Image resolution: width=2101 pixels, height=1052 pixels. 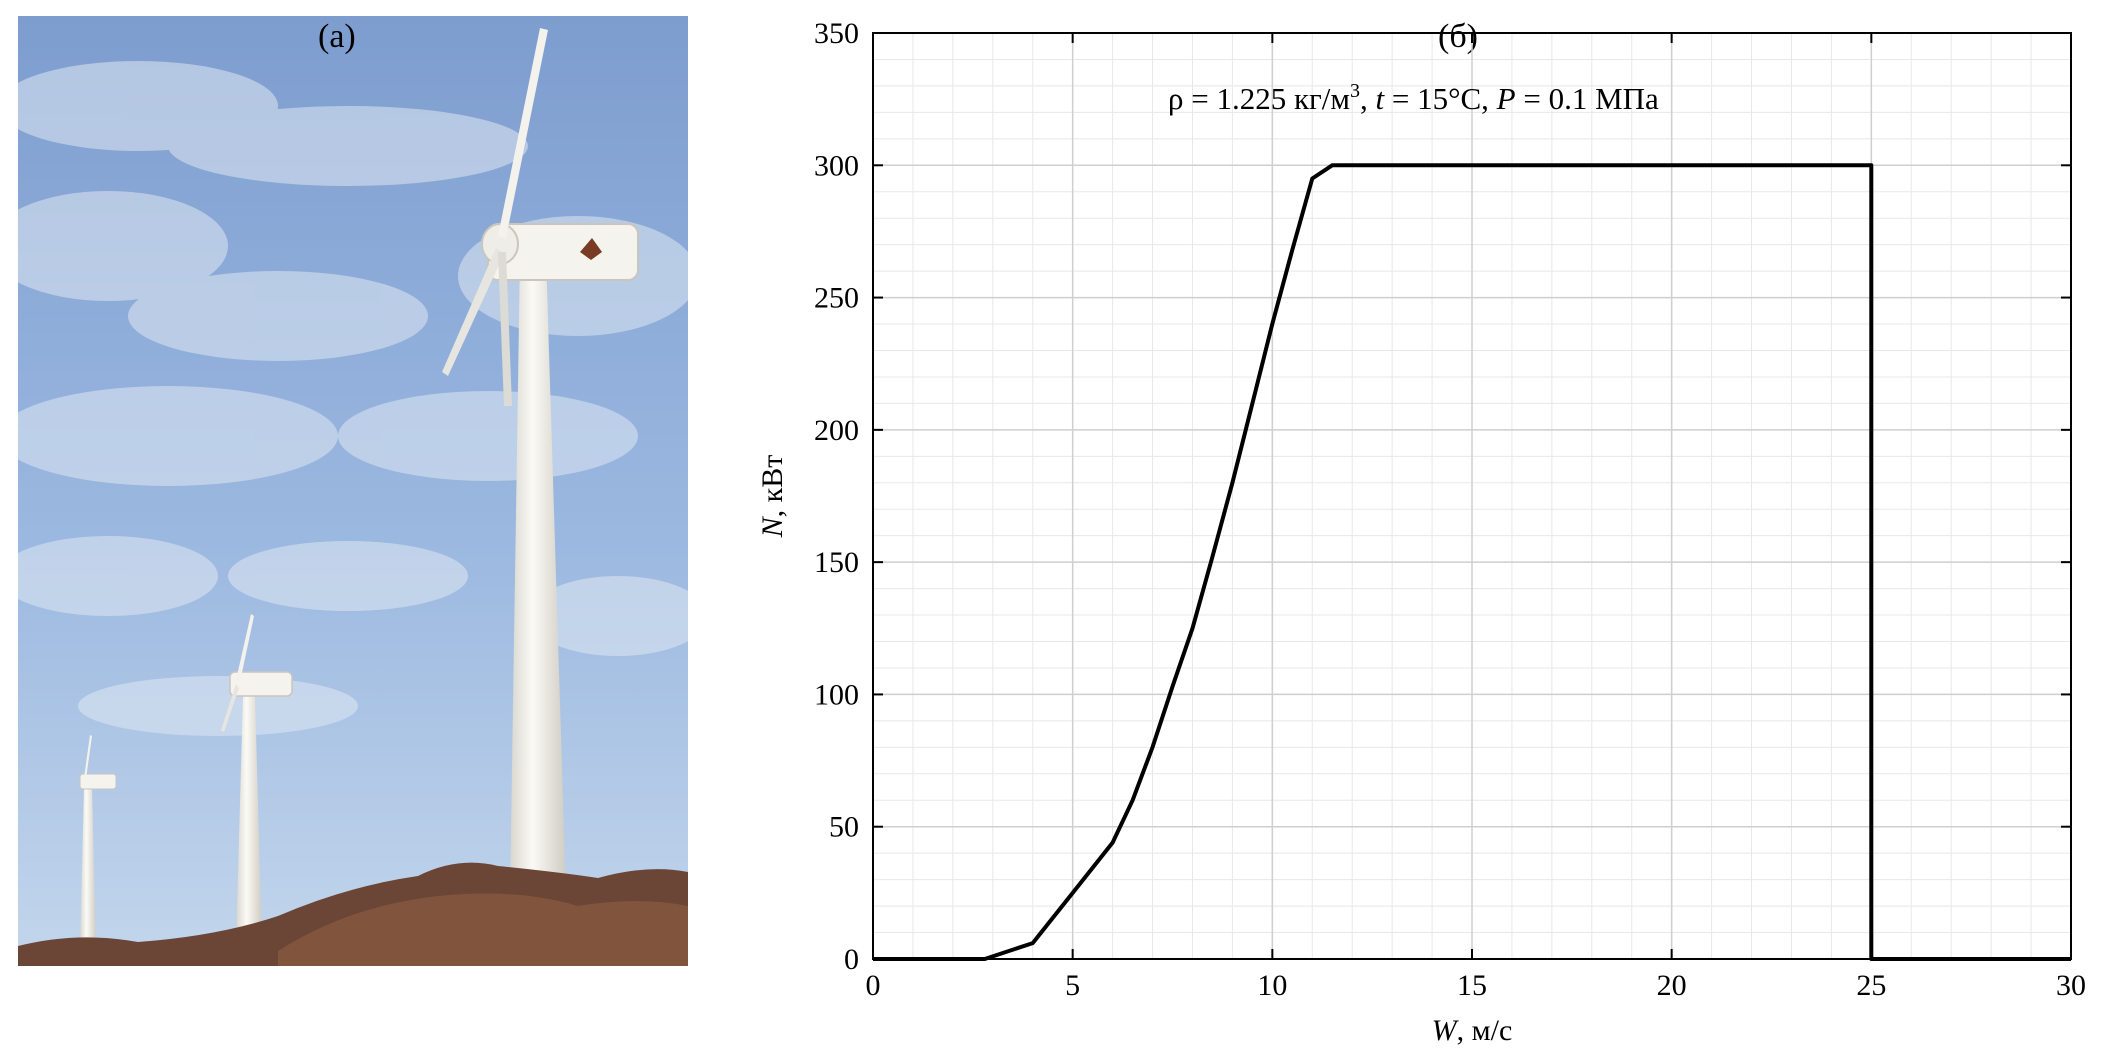 I want to click on title-t-value: = 15°C,, so click(x=1440, y=98).